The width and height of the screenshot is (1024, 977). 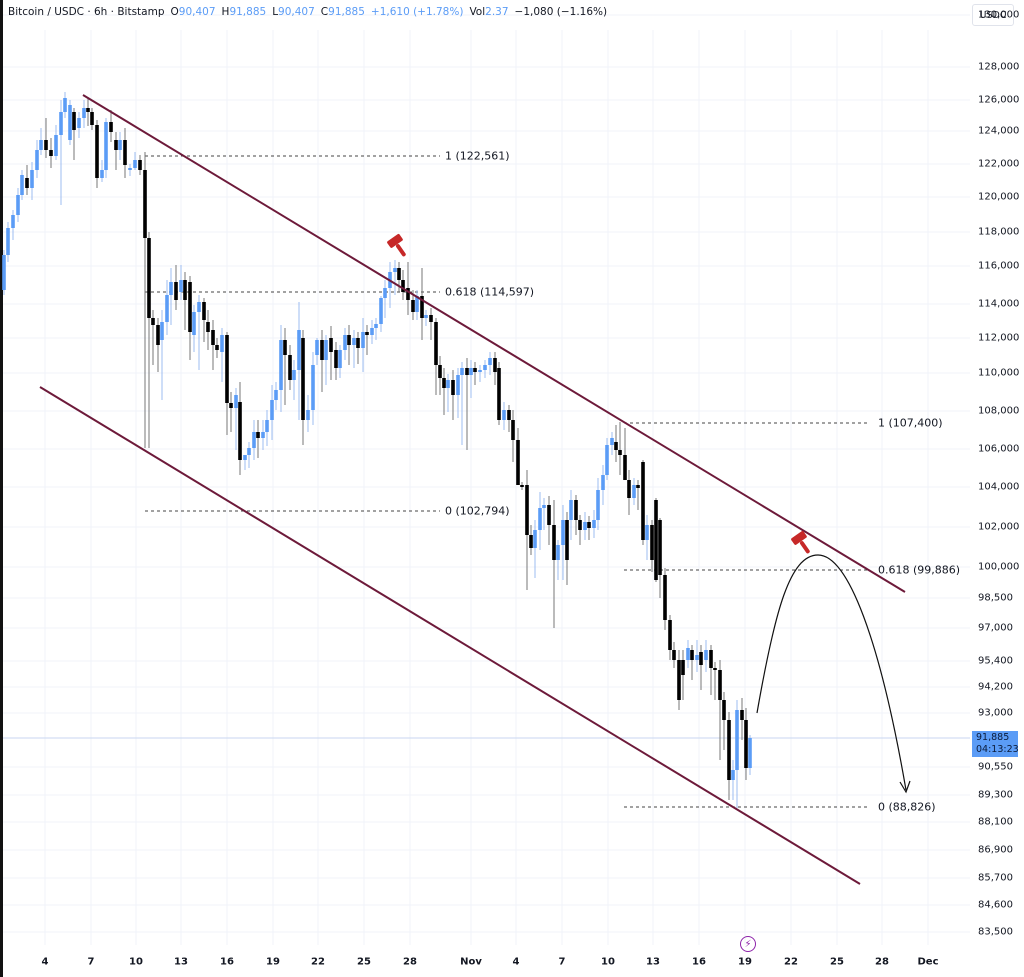 I want to click on fib-level-label: 0.618 (114,597), so click(x=490, y=292).